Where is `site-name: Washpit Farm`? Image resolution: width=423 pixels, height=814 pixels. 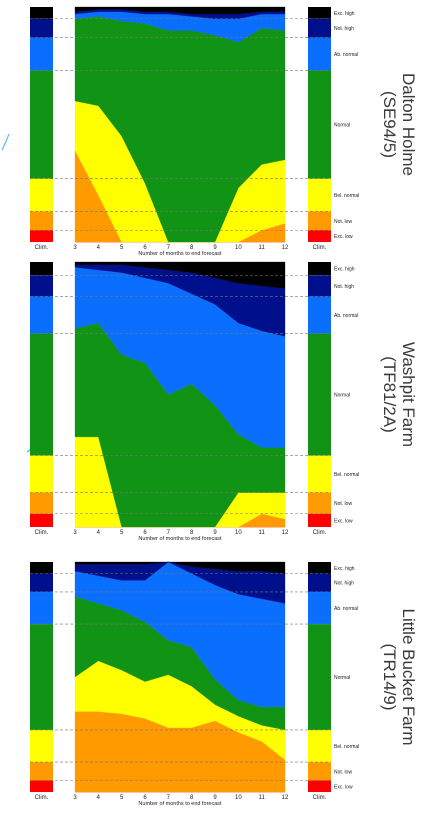
site-name: Washpit Farm is located at coordinates (408, 394).